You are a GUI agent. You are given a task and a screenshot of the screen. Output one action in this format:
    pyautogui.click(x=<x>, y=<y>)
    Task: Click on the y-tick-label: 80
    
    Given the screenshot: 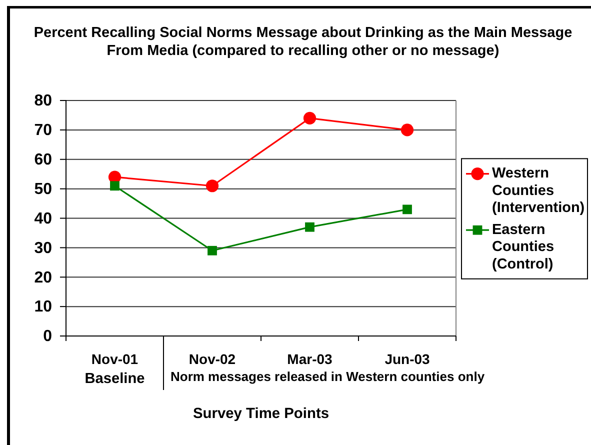 What is the action you would take?
    pyautogui.click(x=43, y=101)
    